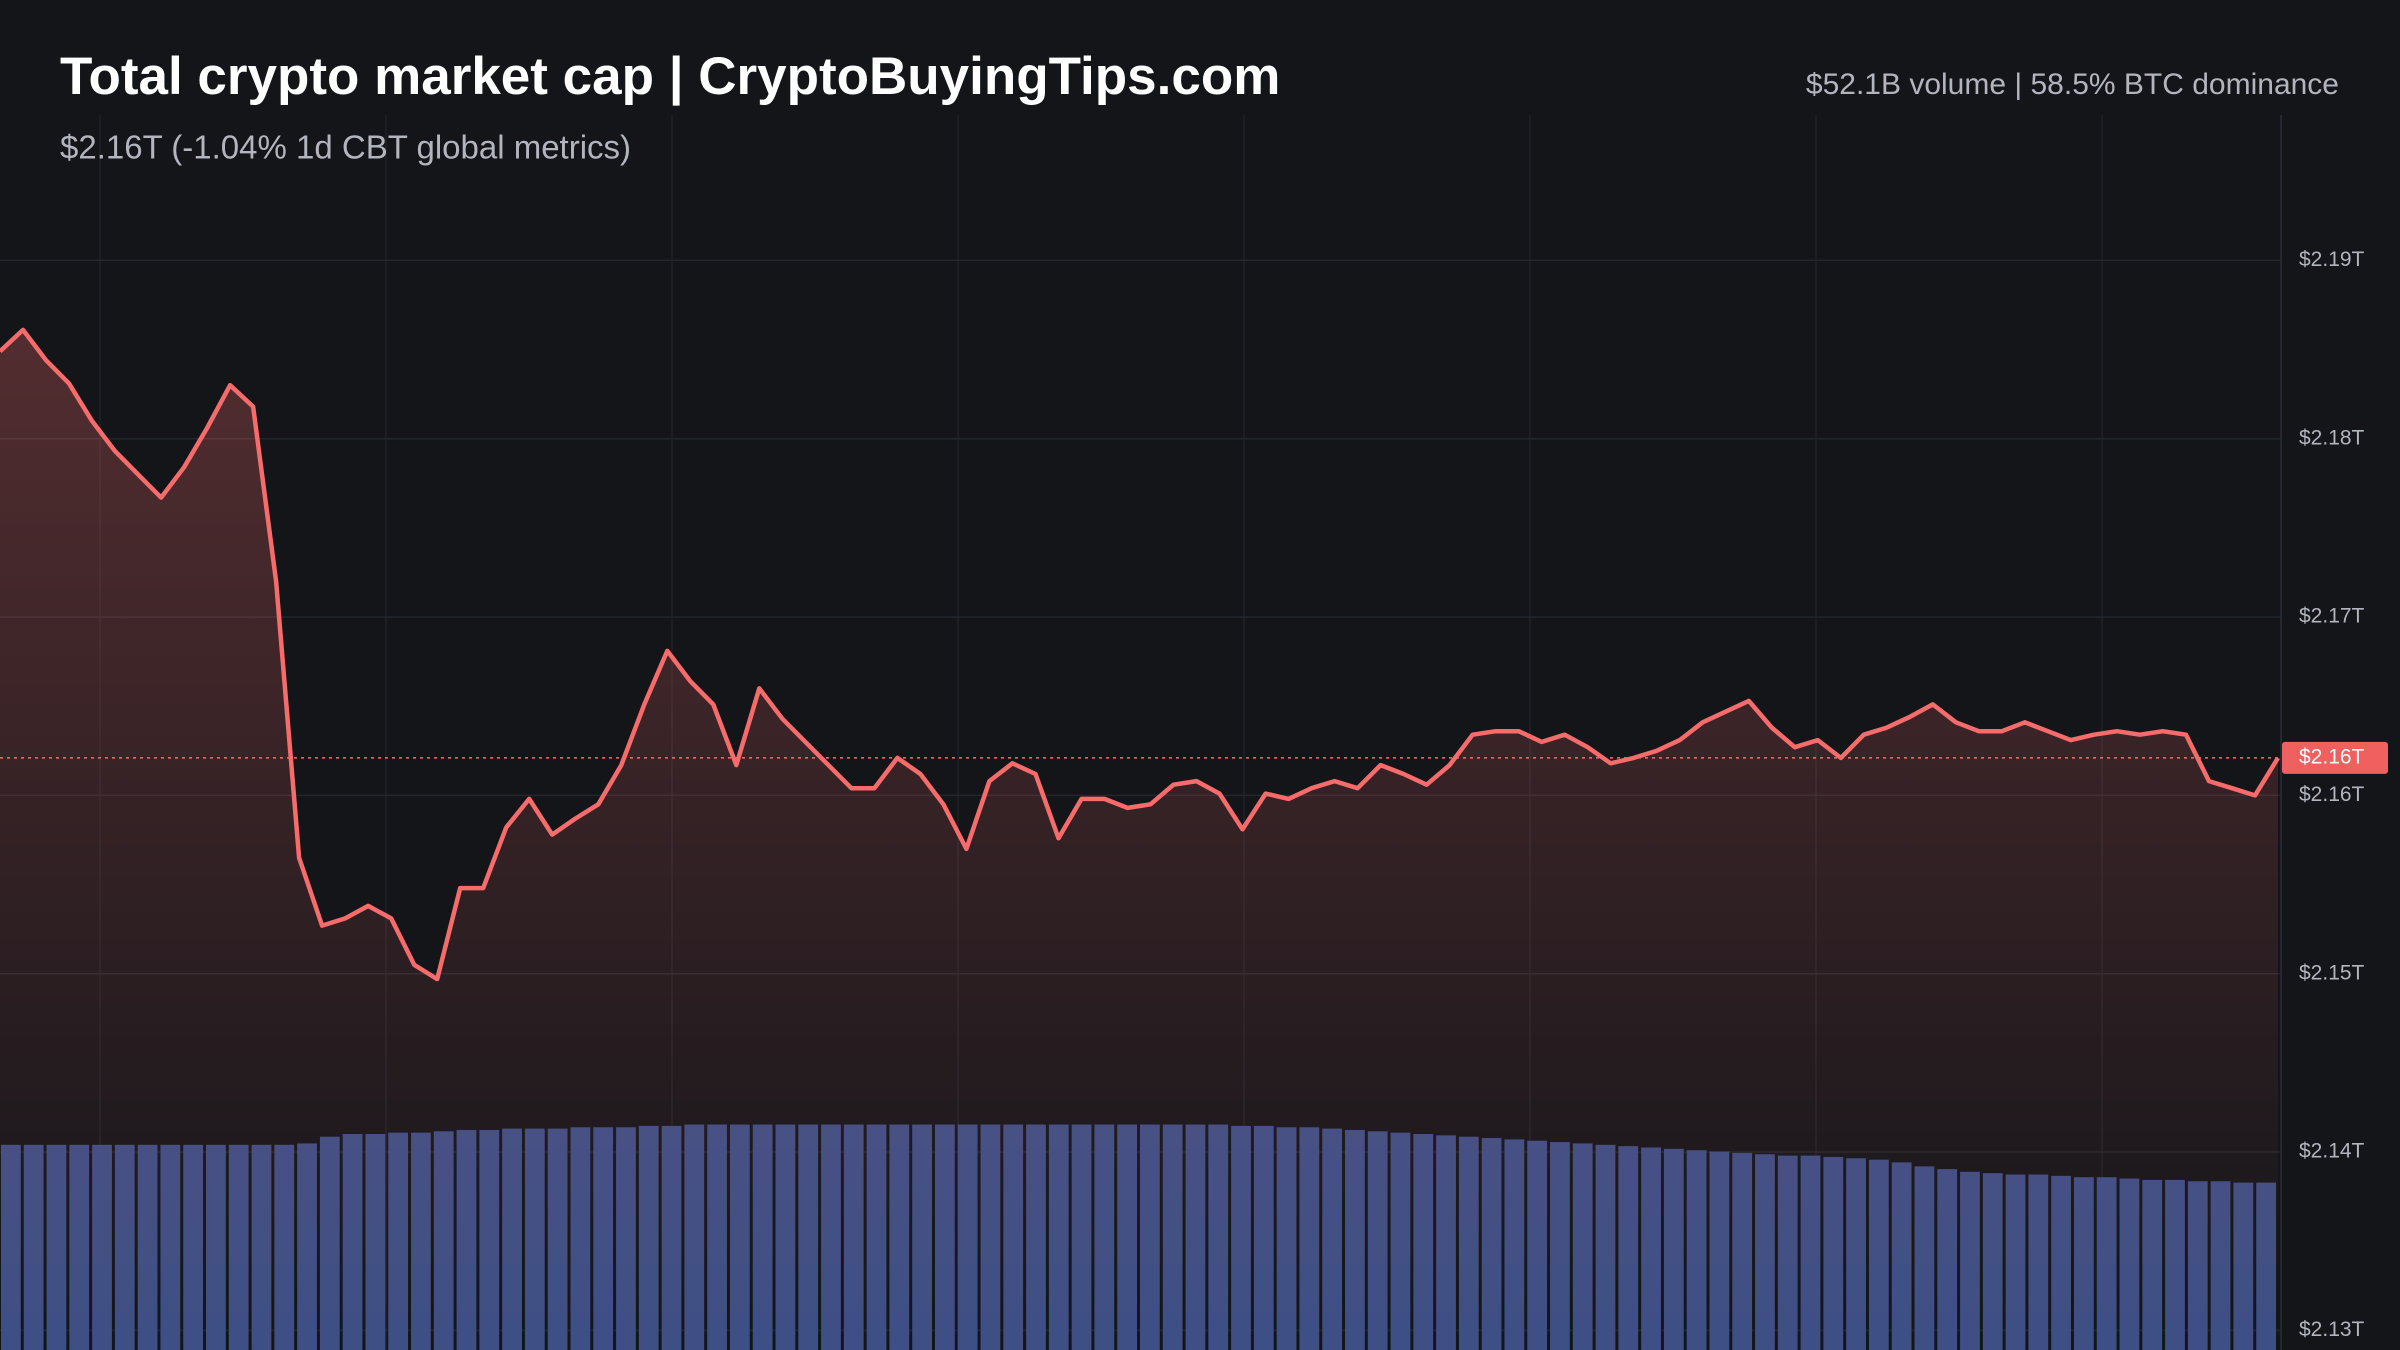  What do you see at coordinates (345, 147) in the screenshot?
I see `chart-subtitle: $2.16T (-1.04% 1d CBT global metrics)` at bounding box center [345, 147].